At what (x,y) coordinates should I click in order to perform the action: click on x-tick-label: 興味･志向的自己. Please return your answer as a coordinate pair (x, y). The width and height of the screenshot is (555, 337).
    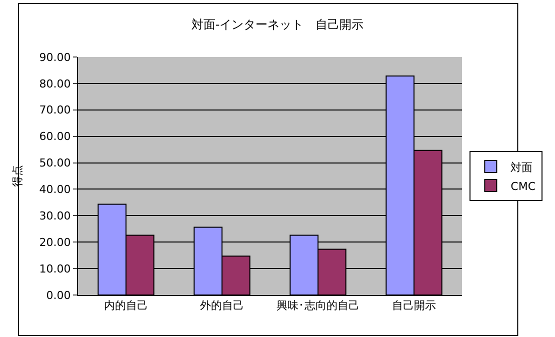
    Looking at the image, I should click on (318, 305).